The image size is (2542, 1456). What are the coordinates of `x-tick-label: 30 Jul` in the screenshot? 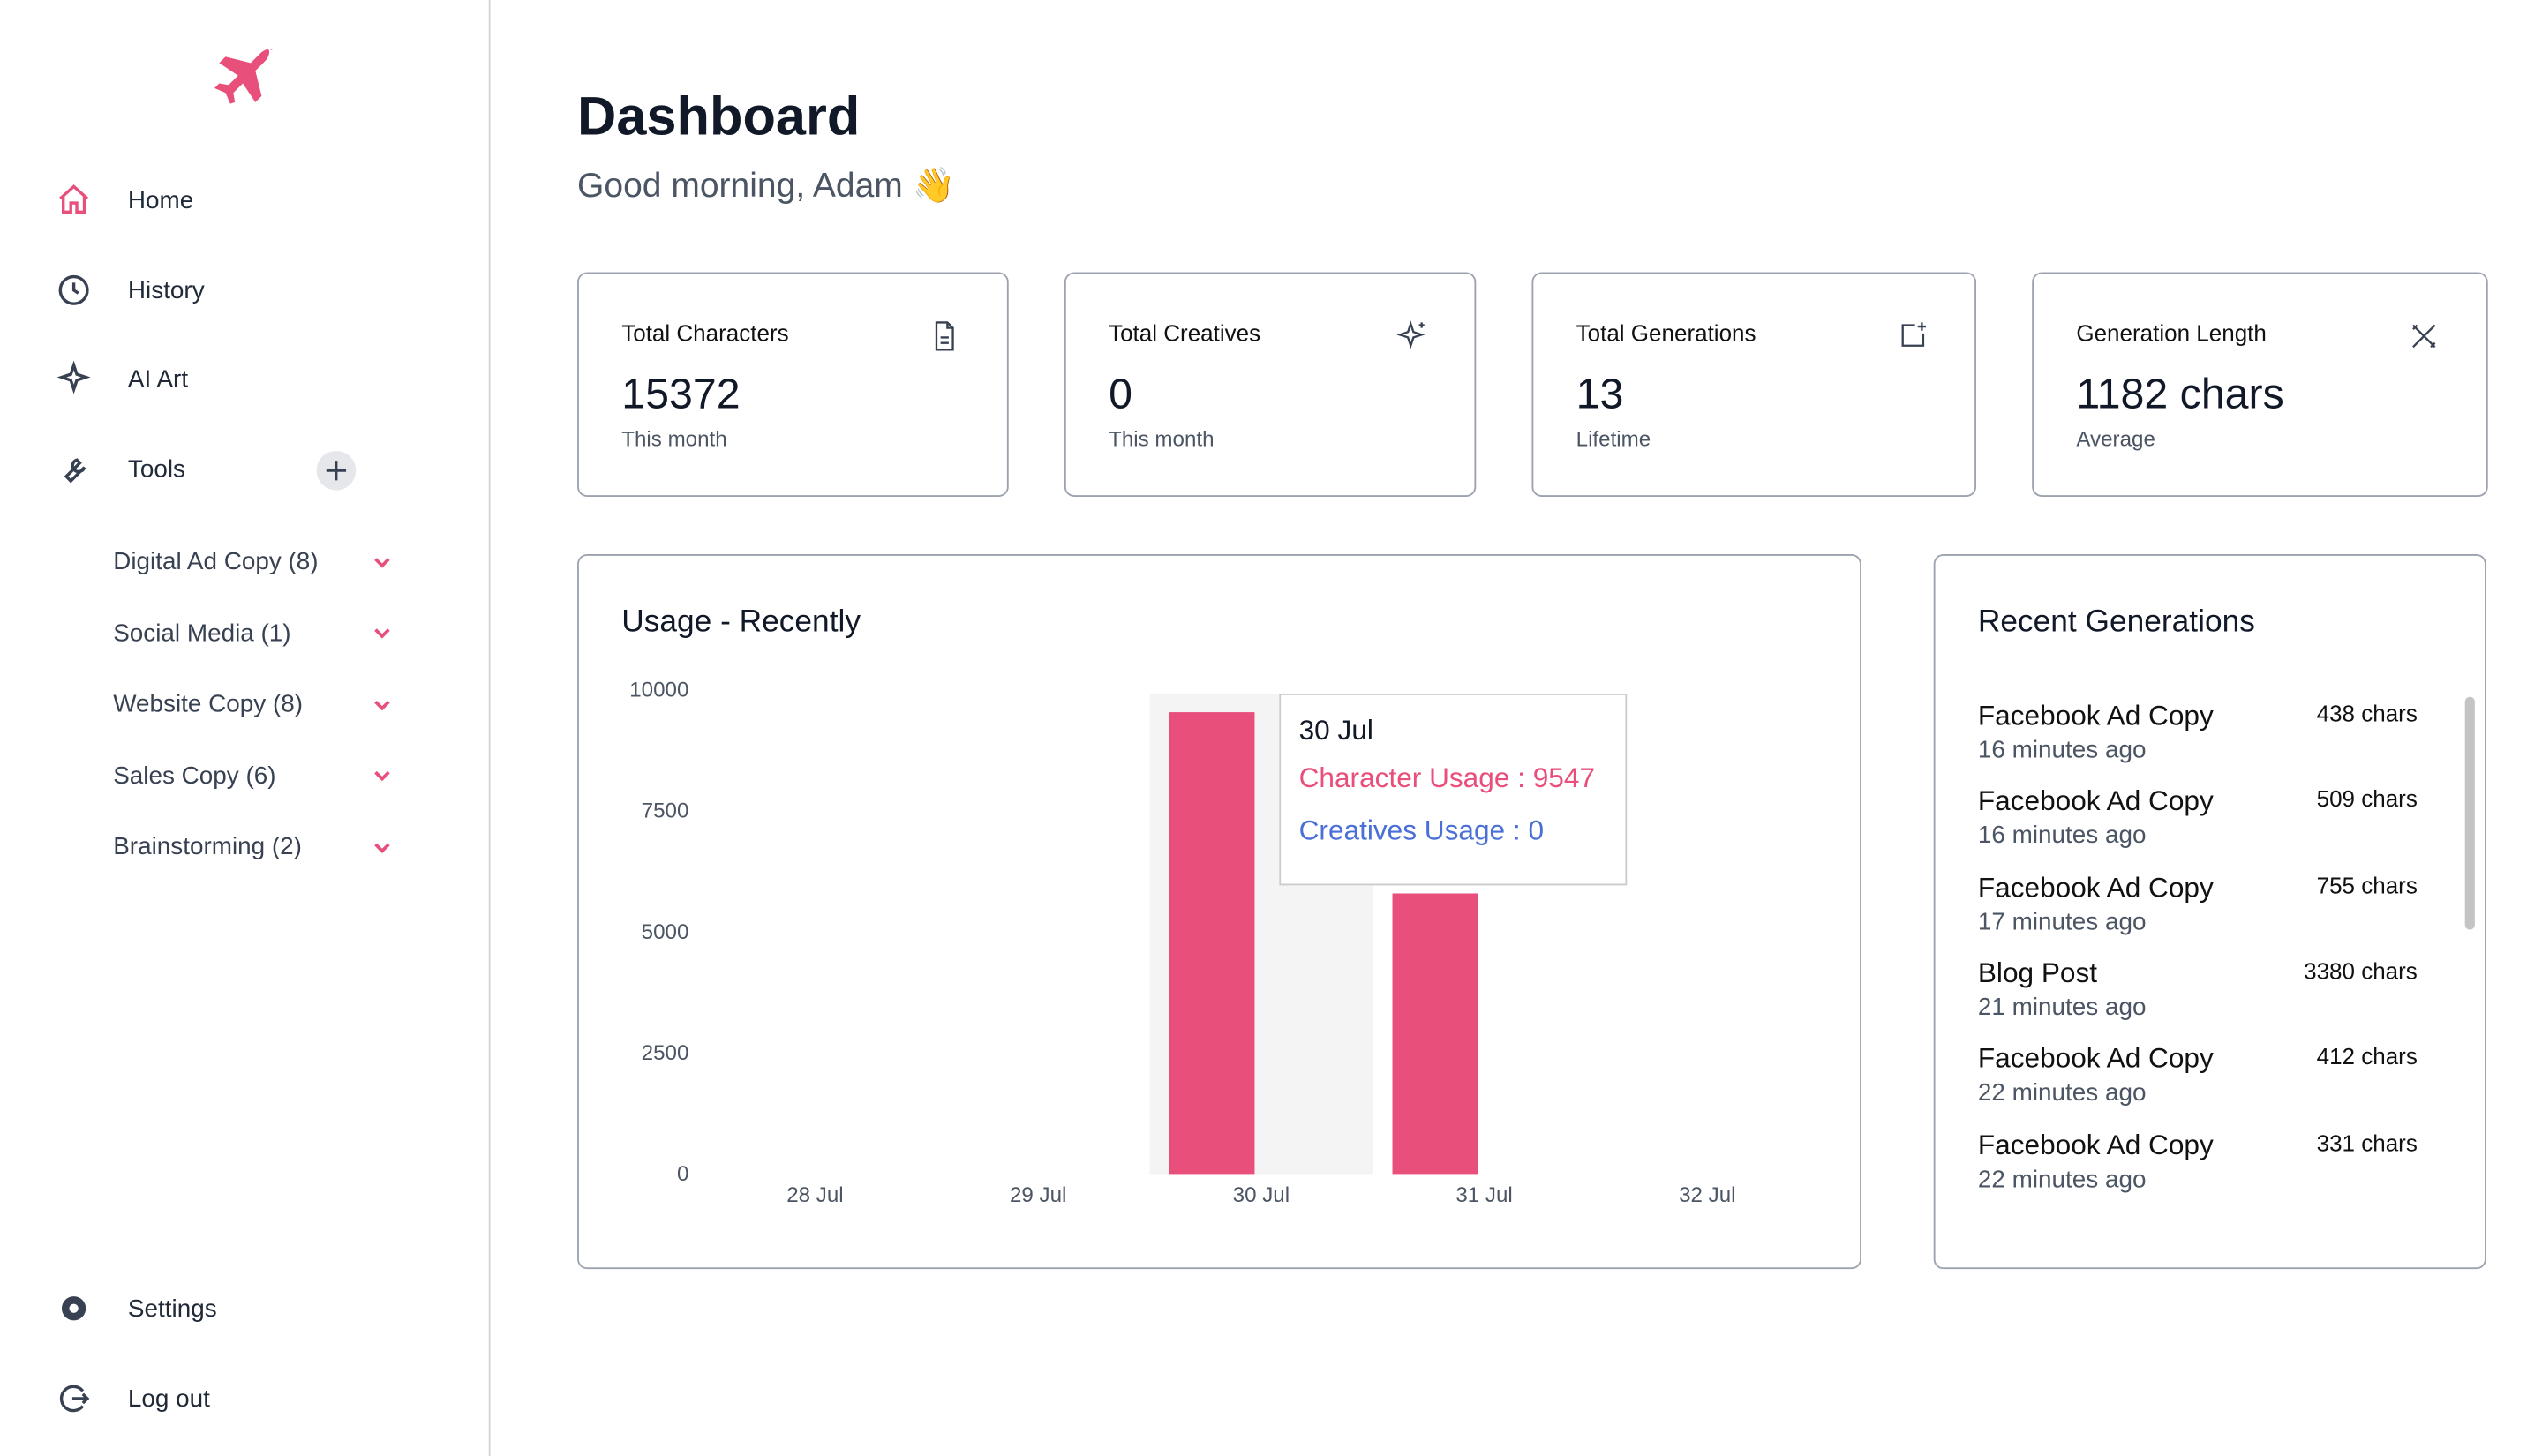 It's located at (1261, 1195).